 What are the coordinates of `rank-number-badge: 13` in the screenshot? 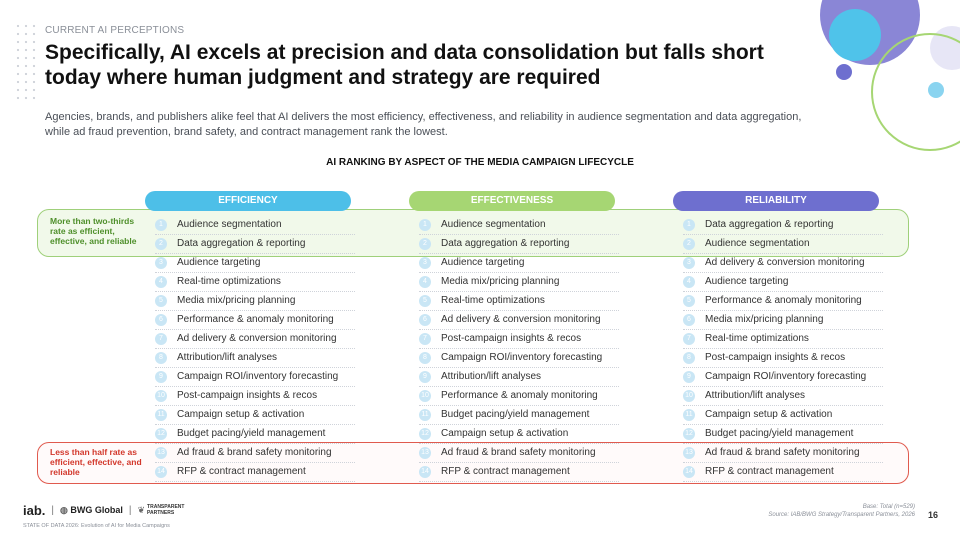 It's located at (425, 453).